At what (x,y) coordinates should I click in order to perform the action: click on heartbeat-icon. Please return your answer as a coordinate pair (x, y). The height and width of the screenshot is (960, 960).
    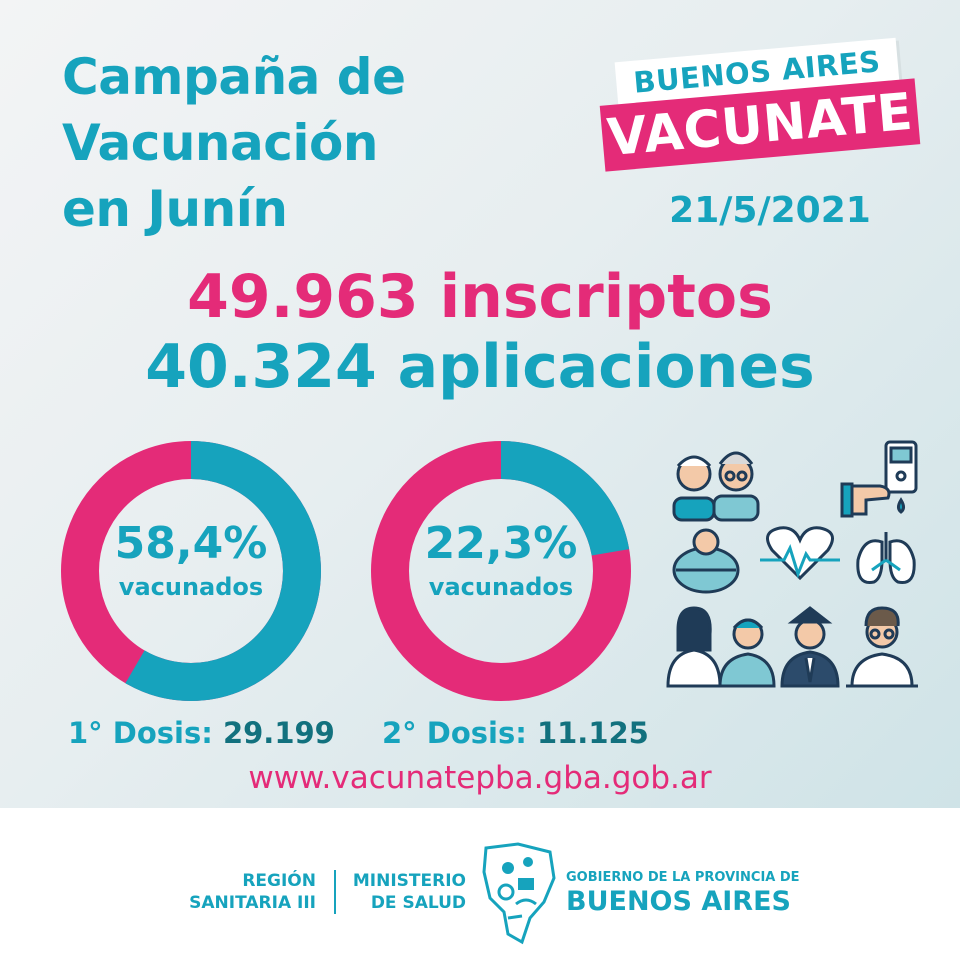
    Looking at the image, I should click on (800, 553).